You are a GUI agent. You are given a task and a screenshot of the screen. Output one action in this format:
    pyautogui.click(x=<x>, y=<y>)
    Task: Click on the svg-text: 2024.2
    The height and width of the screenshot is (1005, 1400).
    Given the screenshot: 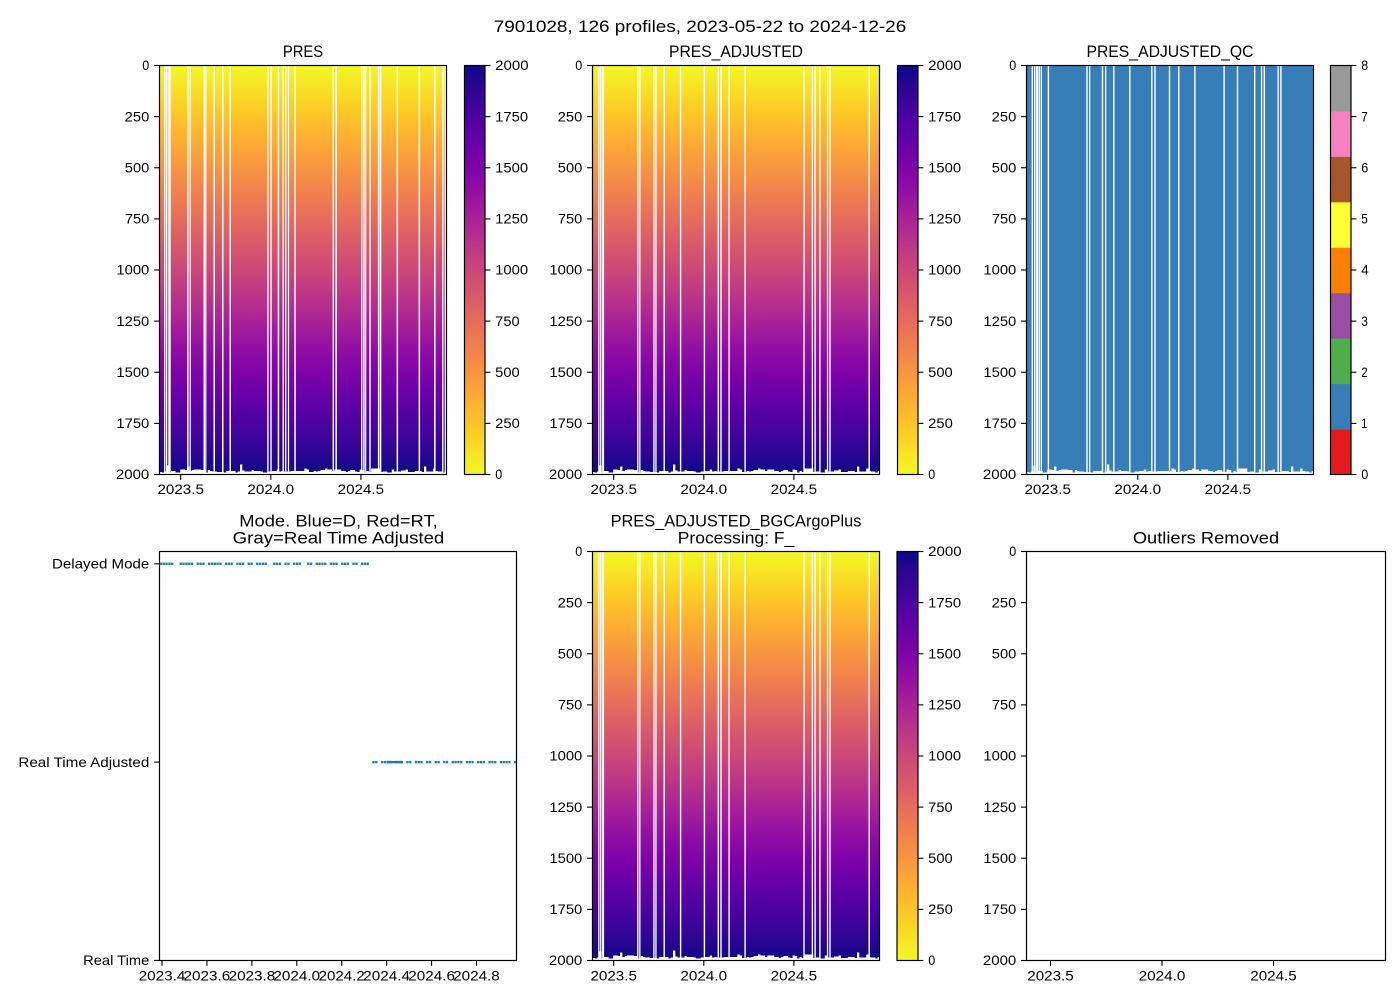 What is the action you would take?
    pyautogui.click(x=342, y=976)
    